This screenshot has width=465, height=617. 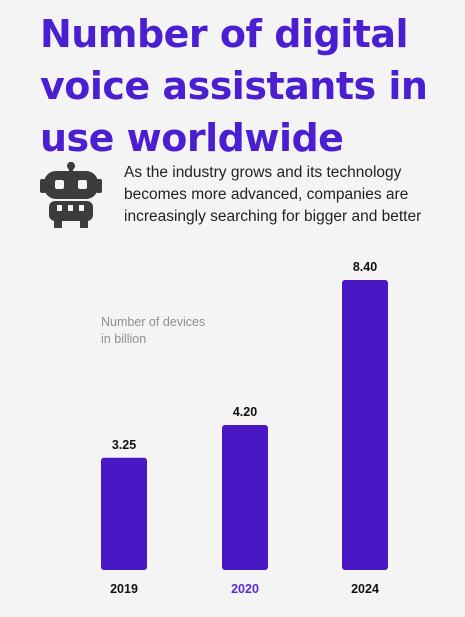 I want to click on category-label-2020: 2020, so click(x=245, y=589).